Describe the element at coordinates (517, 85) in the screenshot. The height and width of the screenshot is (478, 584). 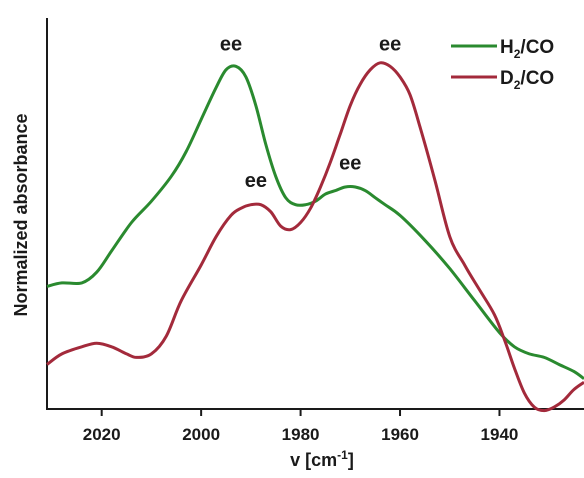
I see `legend-label-d2co-sub: 2` at that location.